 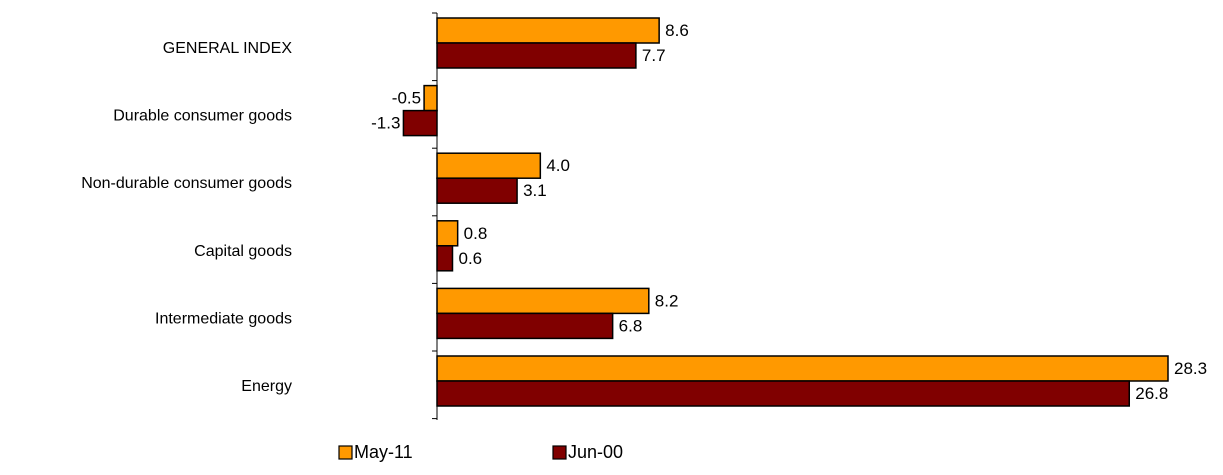 What do you see at coordinates (677, 30) in the screenshot?
I see `data-label: 8.6` at bounding box center [677, 30].